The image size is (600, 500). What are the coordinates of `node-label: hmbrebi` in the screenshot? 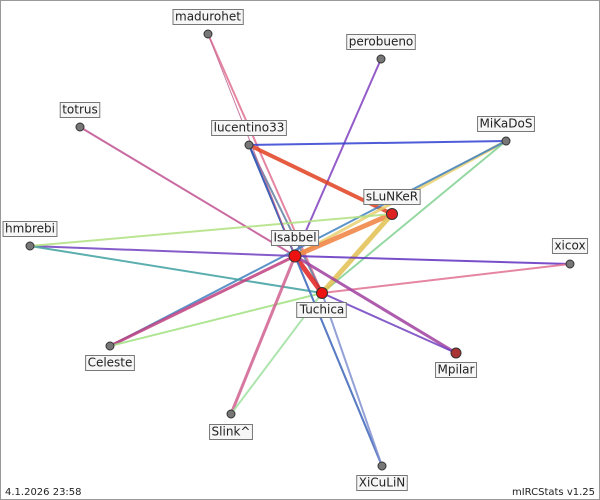 It's located at (30, 229).